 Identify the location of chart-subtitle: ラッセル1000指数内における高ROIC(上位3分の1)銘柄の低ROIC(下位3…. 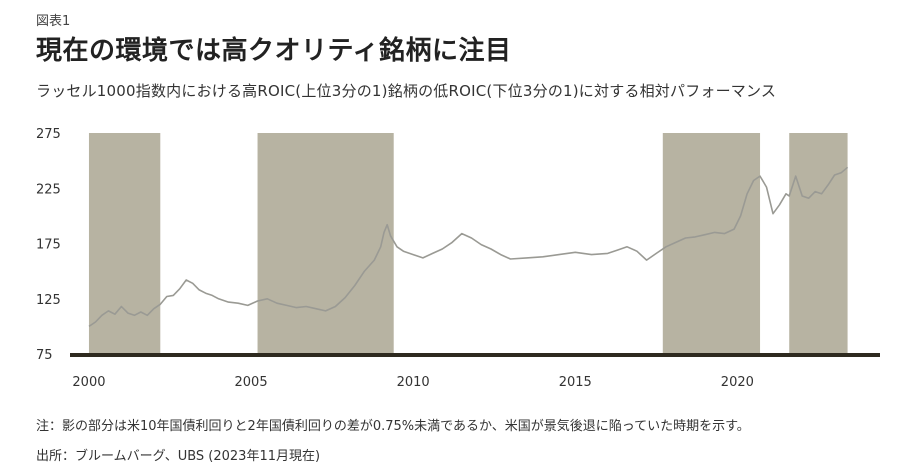
(406, 91).